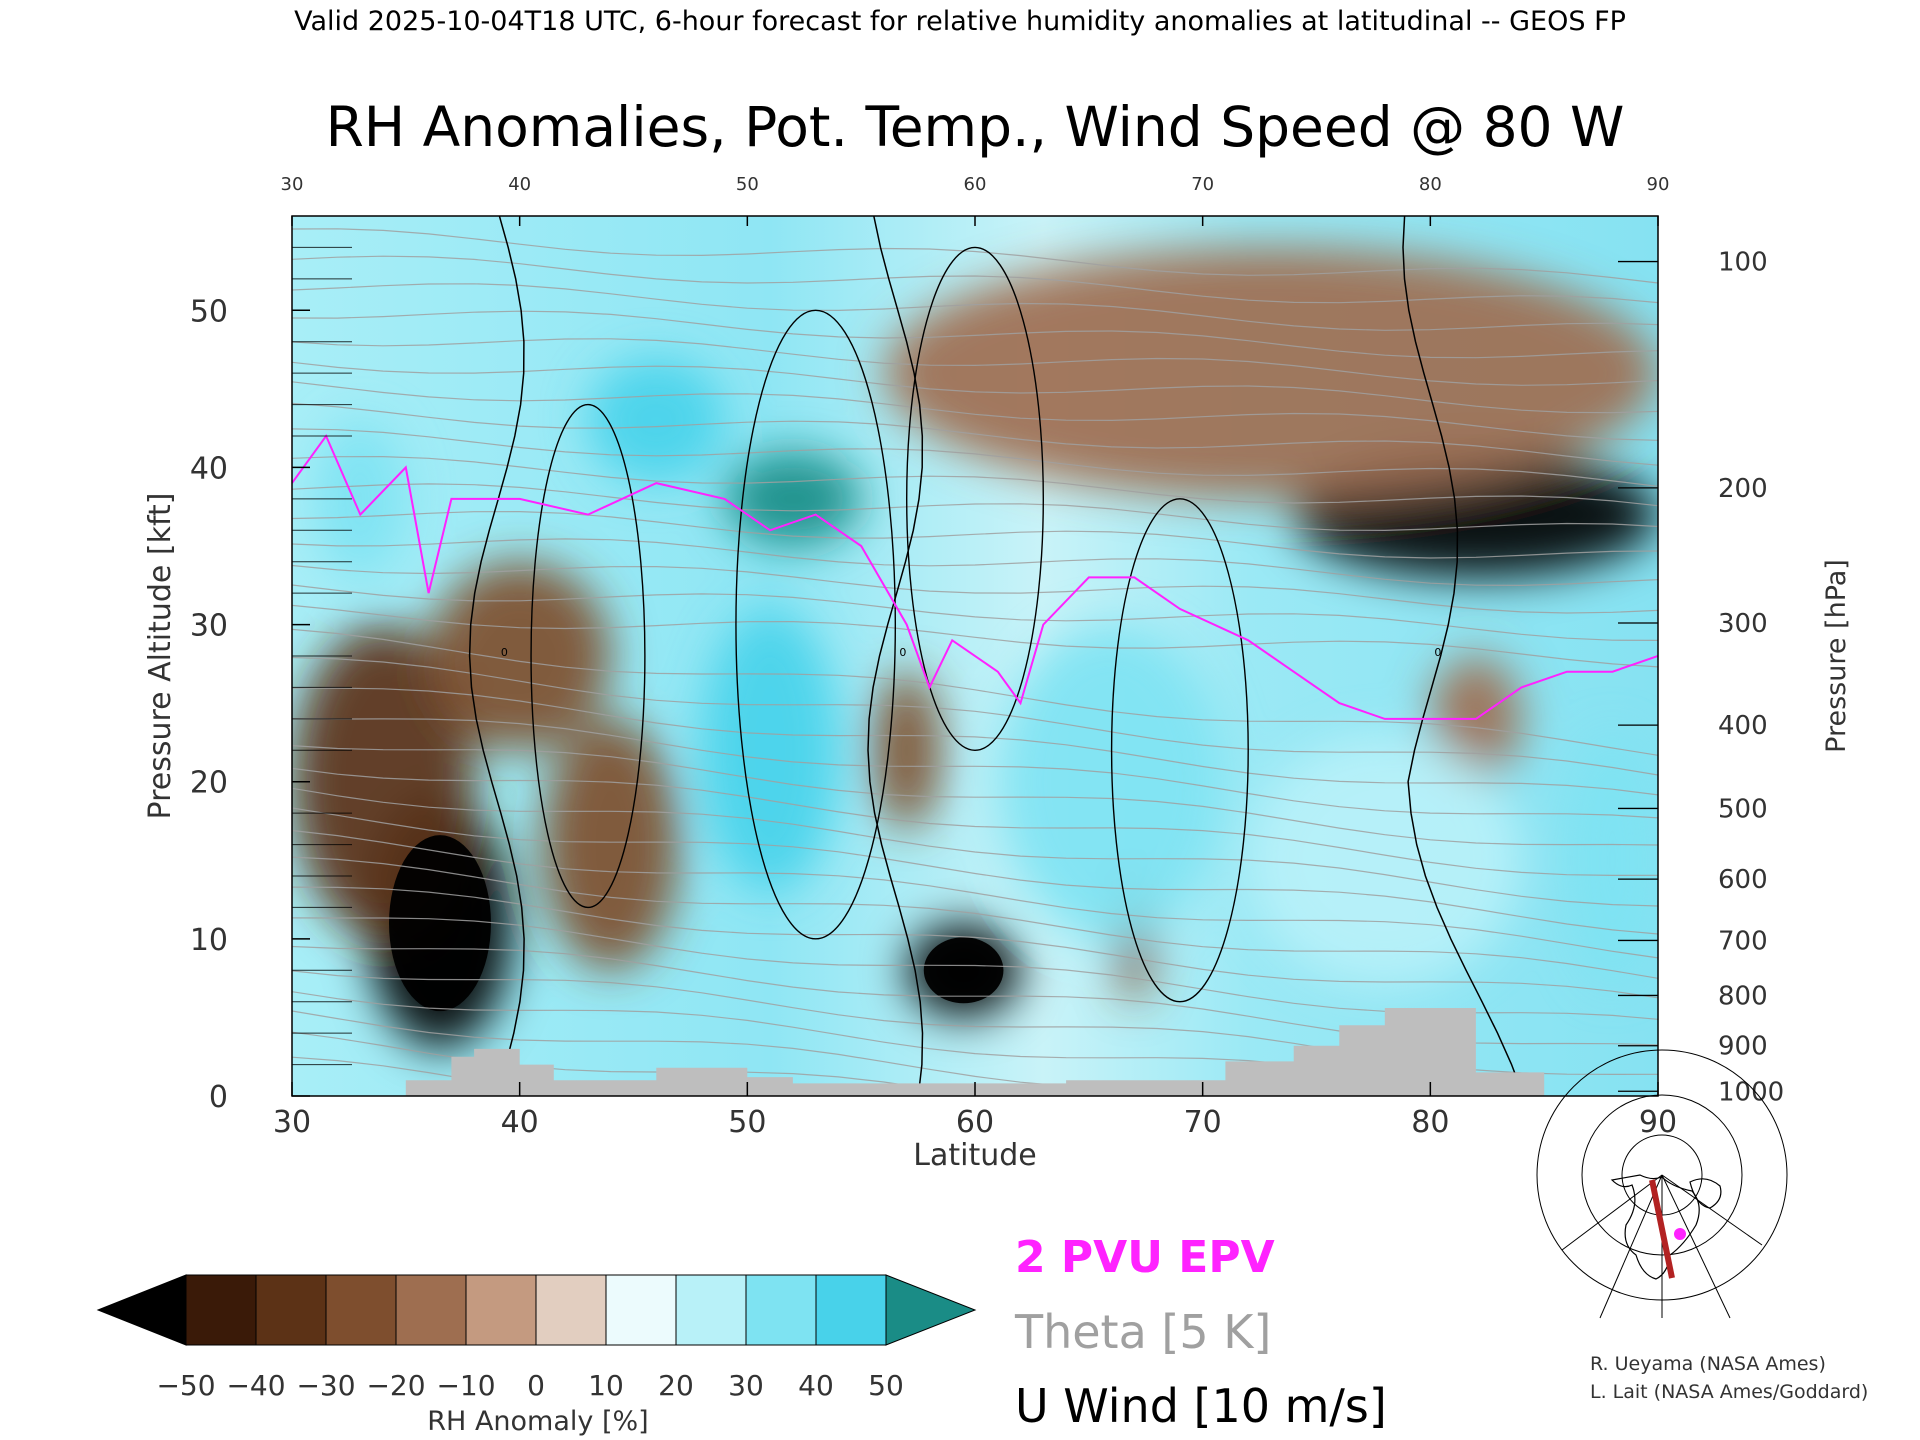  I want to click on pressure-tick-label: 400, so click(1743, 726).